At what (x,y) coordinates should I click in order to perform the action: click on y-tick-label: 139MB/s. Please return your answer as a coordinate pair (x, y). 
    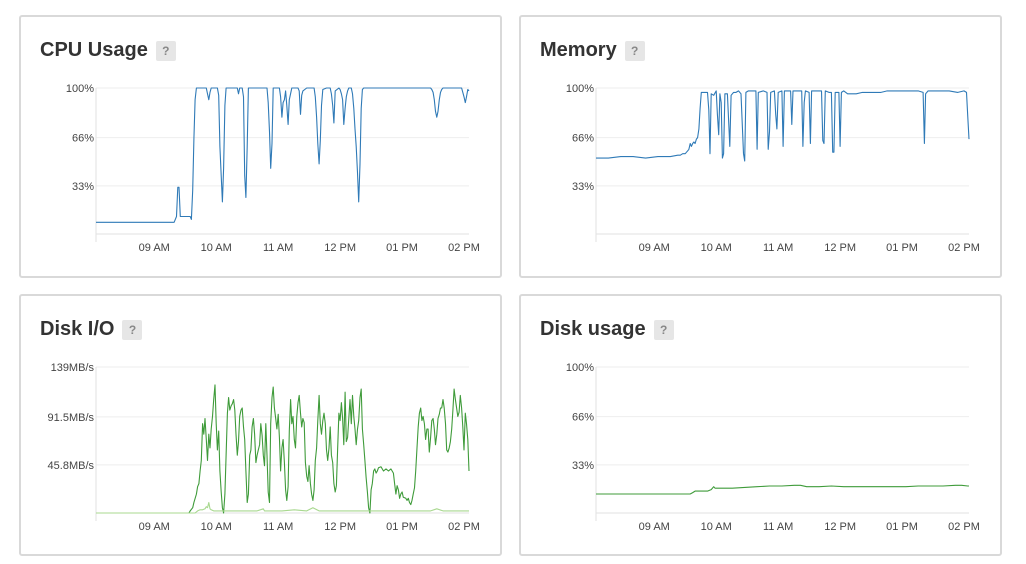
    Looking at the image, I should click on (73, 368).